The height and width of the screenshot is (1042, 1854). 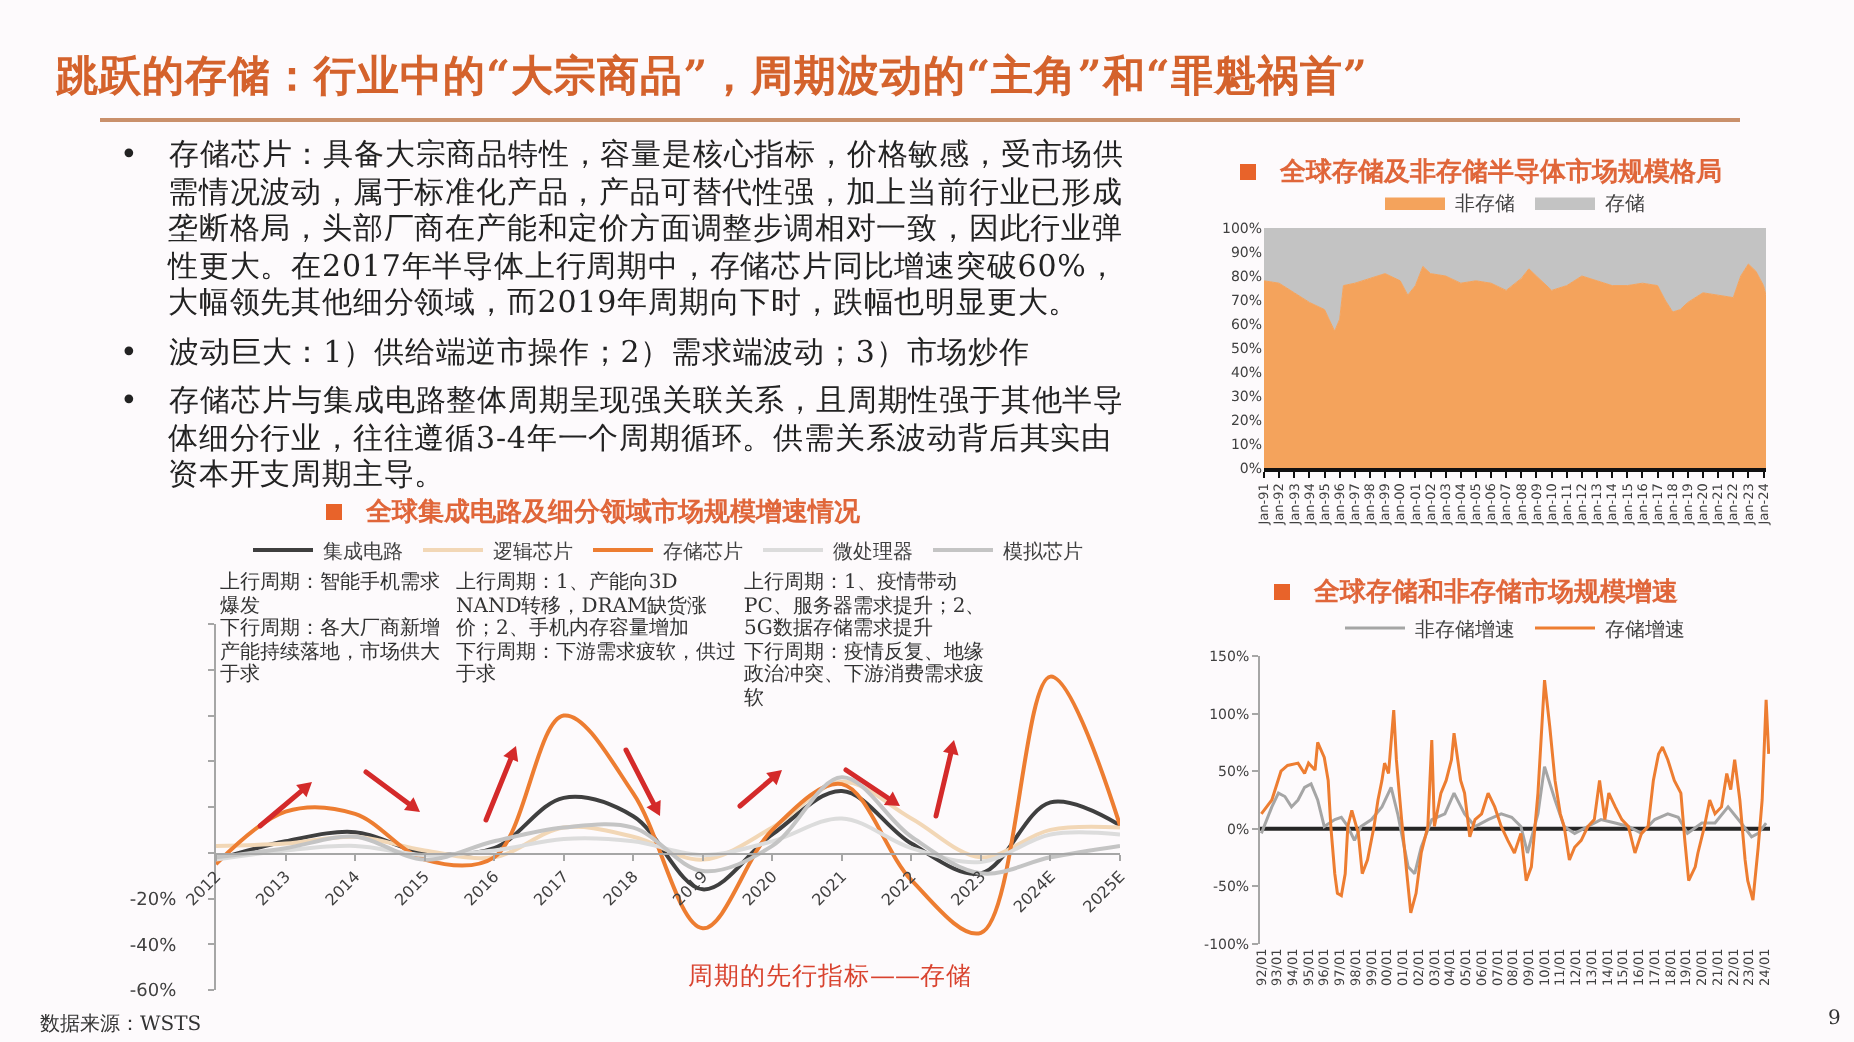 What do you see at coordinates (1625, 203) in the screenshot?
I see `legend-label: 存储` at bounding box center [1625, 203].